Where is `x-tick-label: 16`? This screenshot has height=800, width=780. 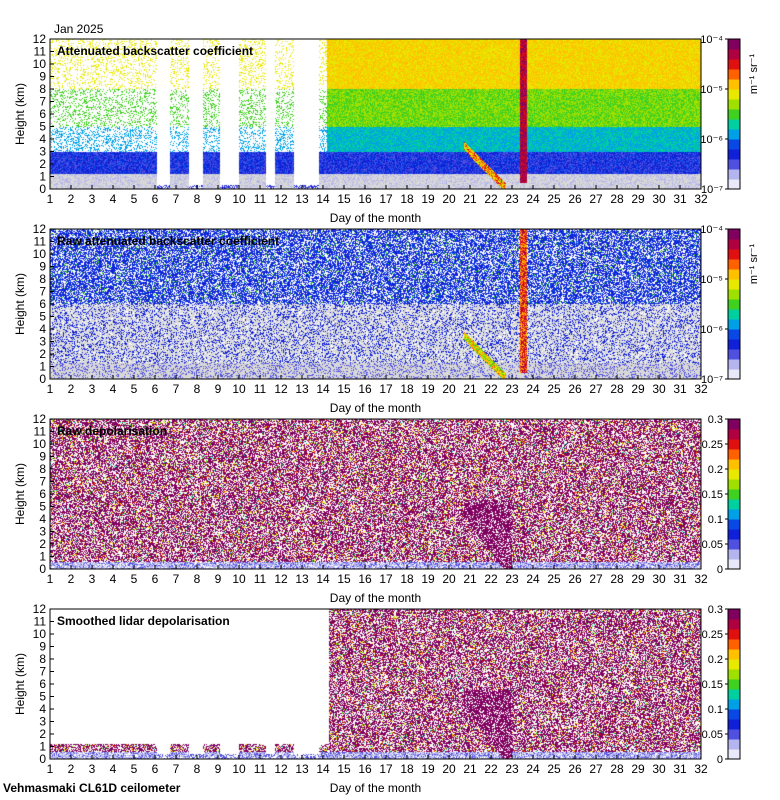
x-tick-label: 16 is located at coordinates (365, 199).